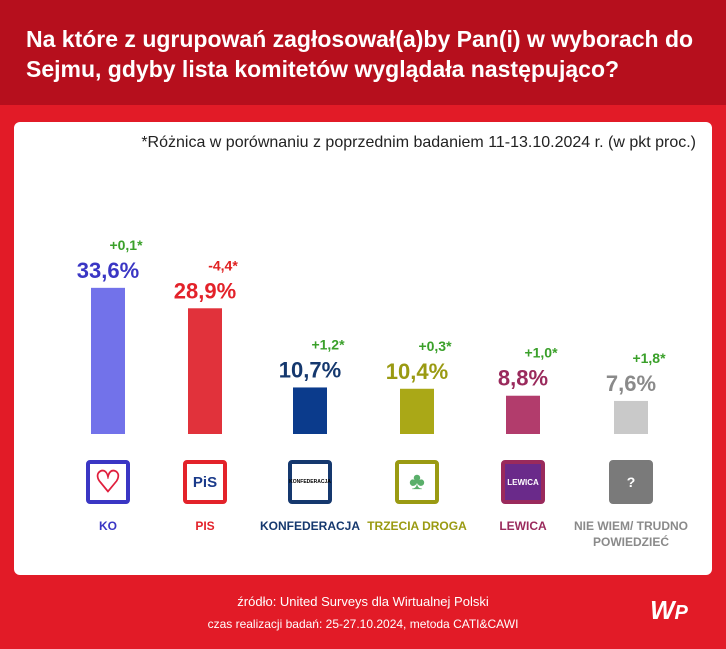 The width and height of the screenshot is (726, 649). I want to click on value-label: 10,4%, so click(417, 371).